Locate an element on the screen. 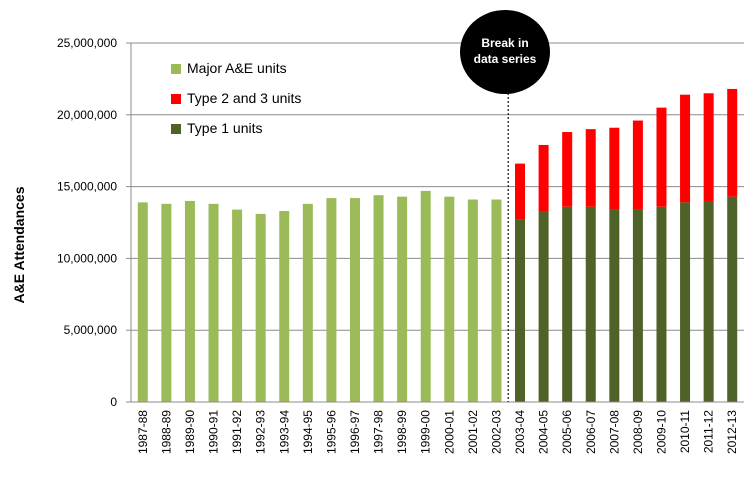 The width and height of the screenshot is (754, 481). y-tick-label: 0 is located at coordinates (113, 402).